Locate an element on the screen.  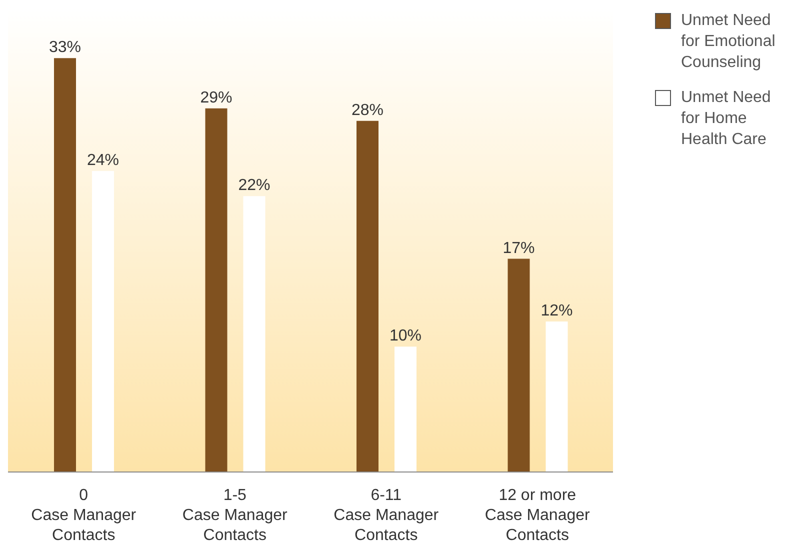
data-label: 24% is located at coordinates (103, 161).